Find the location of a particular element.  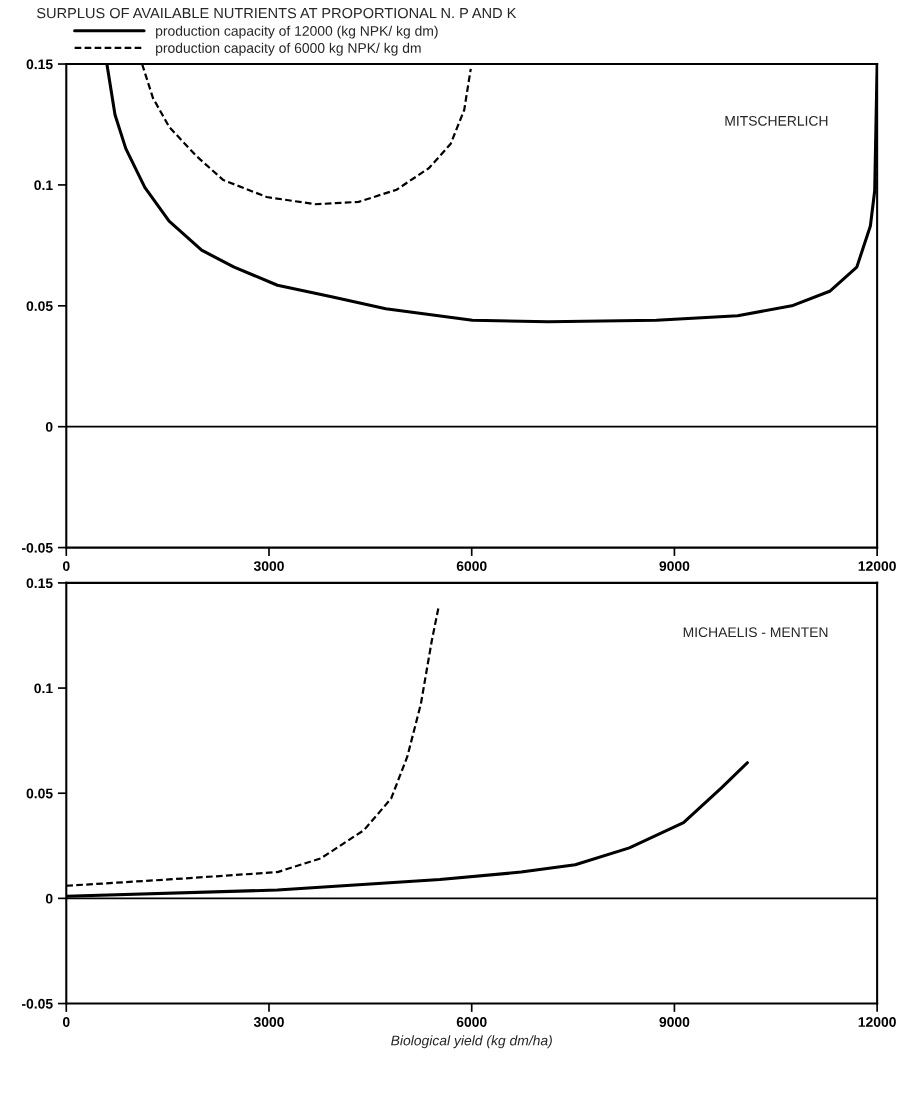

legend-label: production capacity of 12000 (kg NPK/ kg dm) is located at coordinates (297, 32).